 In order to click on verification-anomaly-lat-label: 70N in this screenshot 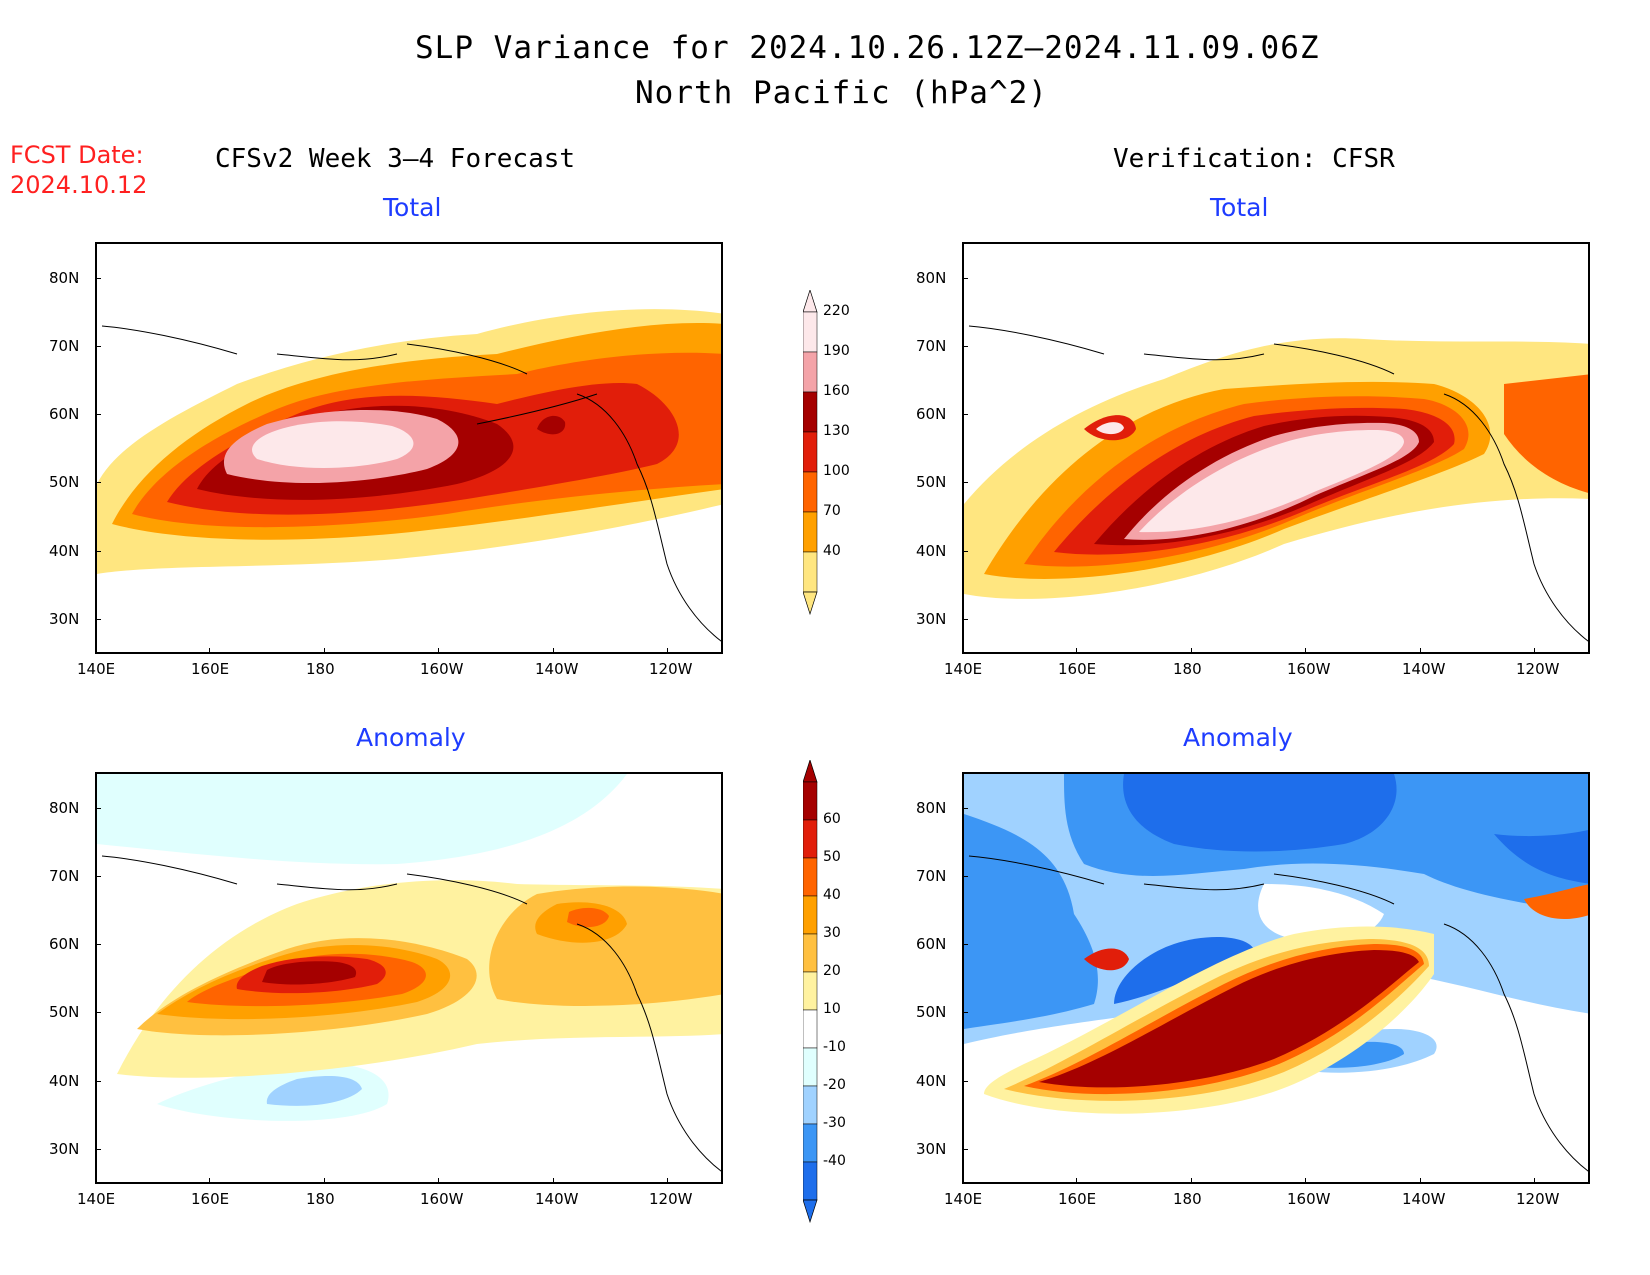, I will do `click(931, 876)`.